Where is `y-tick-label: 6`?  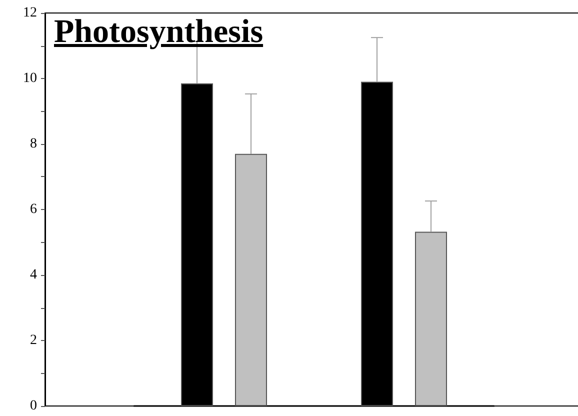
y-tick-label: 6 is located at coordinates (33, 209).